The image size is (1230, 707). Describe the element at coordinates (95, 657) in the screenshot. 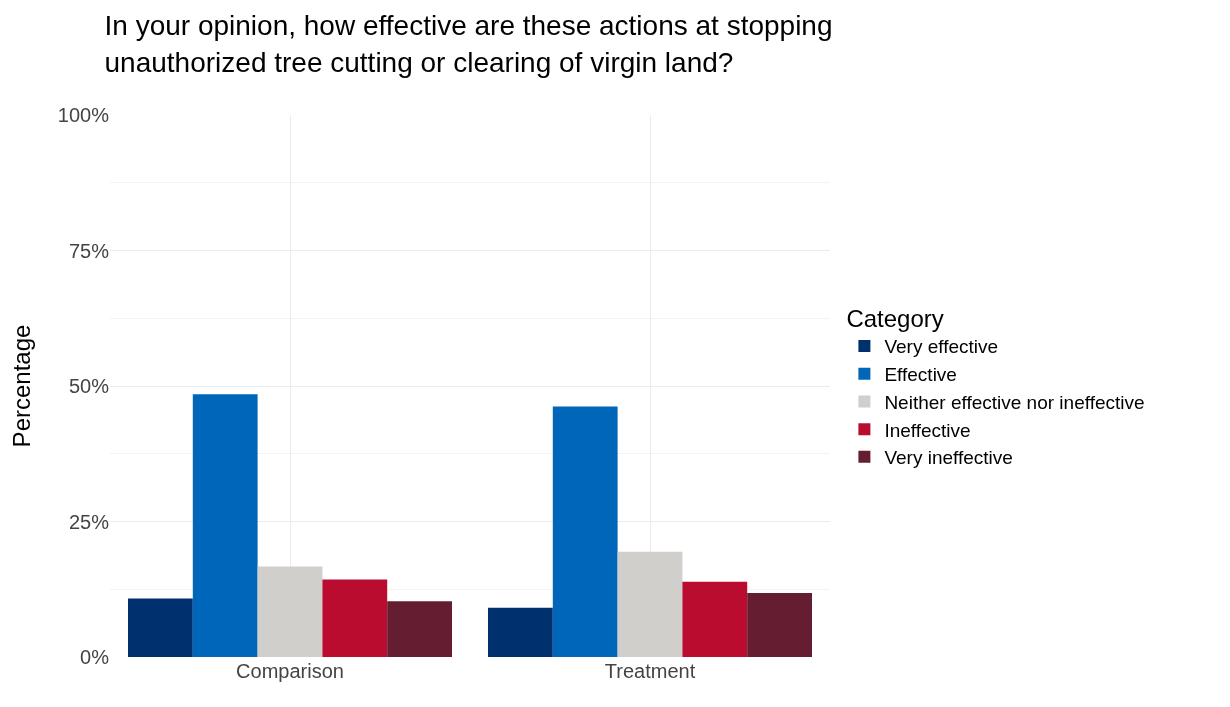

I see `y-tick-label: 0%` at that location.